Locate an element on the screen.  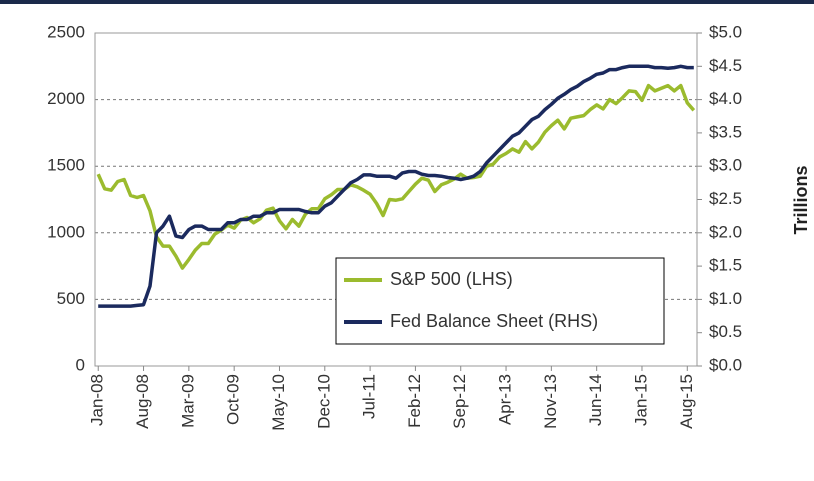
y2-tick-label: $3.0 is located at coordinates (725, 165).